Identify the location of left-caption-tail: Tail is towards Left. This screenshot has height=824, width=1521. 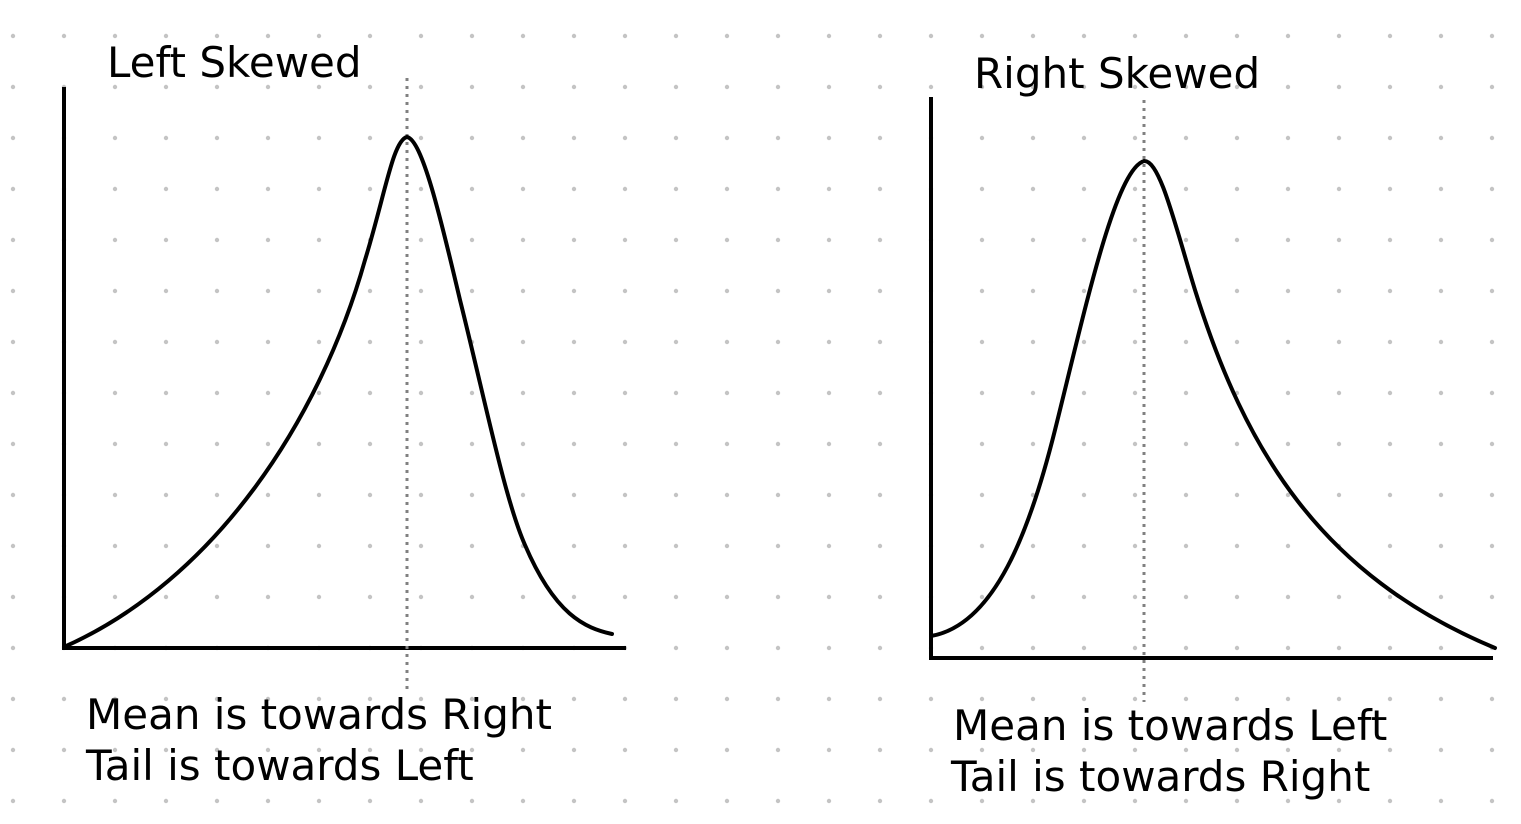
(279, 765).